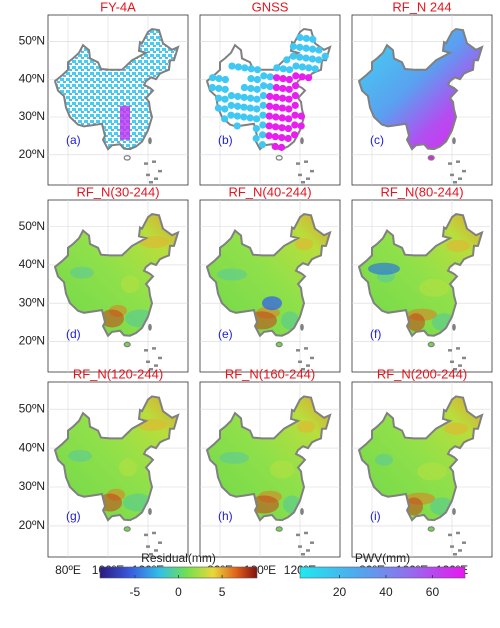  I want to click on panel-title: GNSS, so click(270, 7).